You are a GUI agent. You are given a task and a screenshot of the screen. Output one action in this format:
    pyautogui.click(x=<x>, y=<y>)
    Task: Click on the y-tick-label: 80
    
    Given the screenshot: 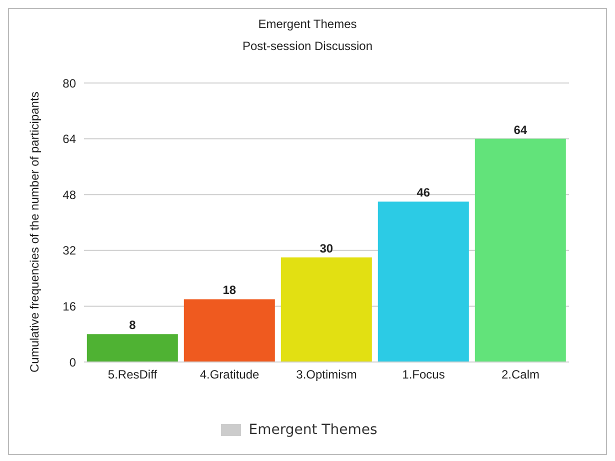 What is the action you would take?
    pyautogui.click(x=69, y=83)
    